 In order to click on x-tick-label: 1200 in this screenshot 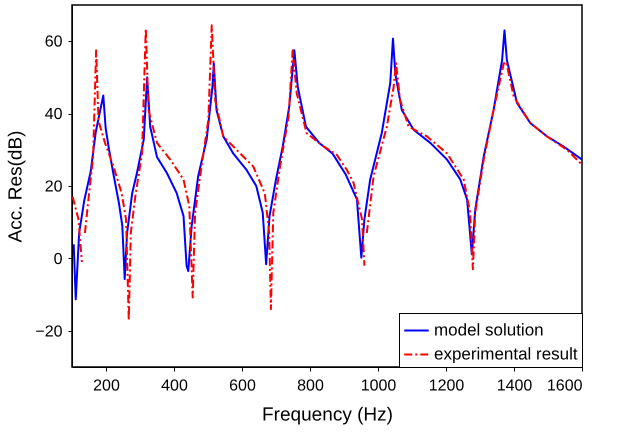, I will do `click(446, 386)`.